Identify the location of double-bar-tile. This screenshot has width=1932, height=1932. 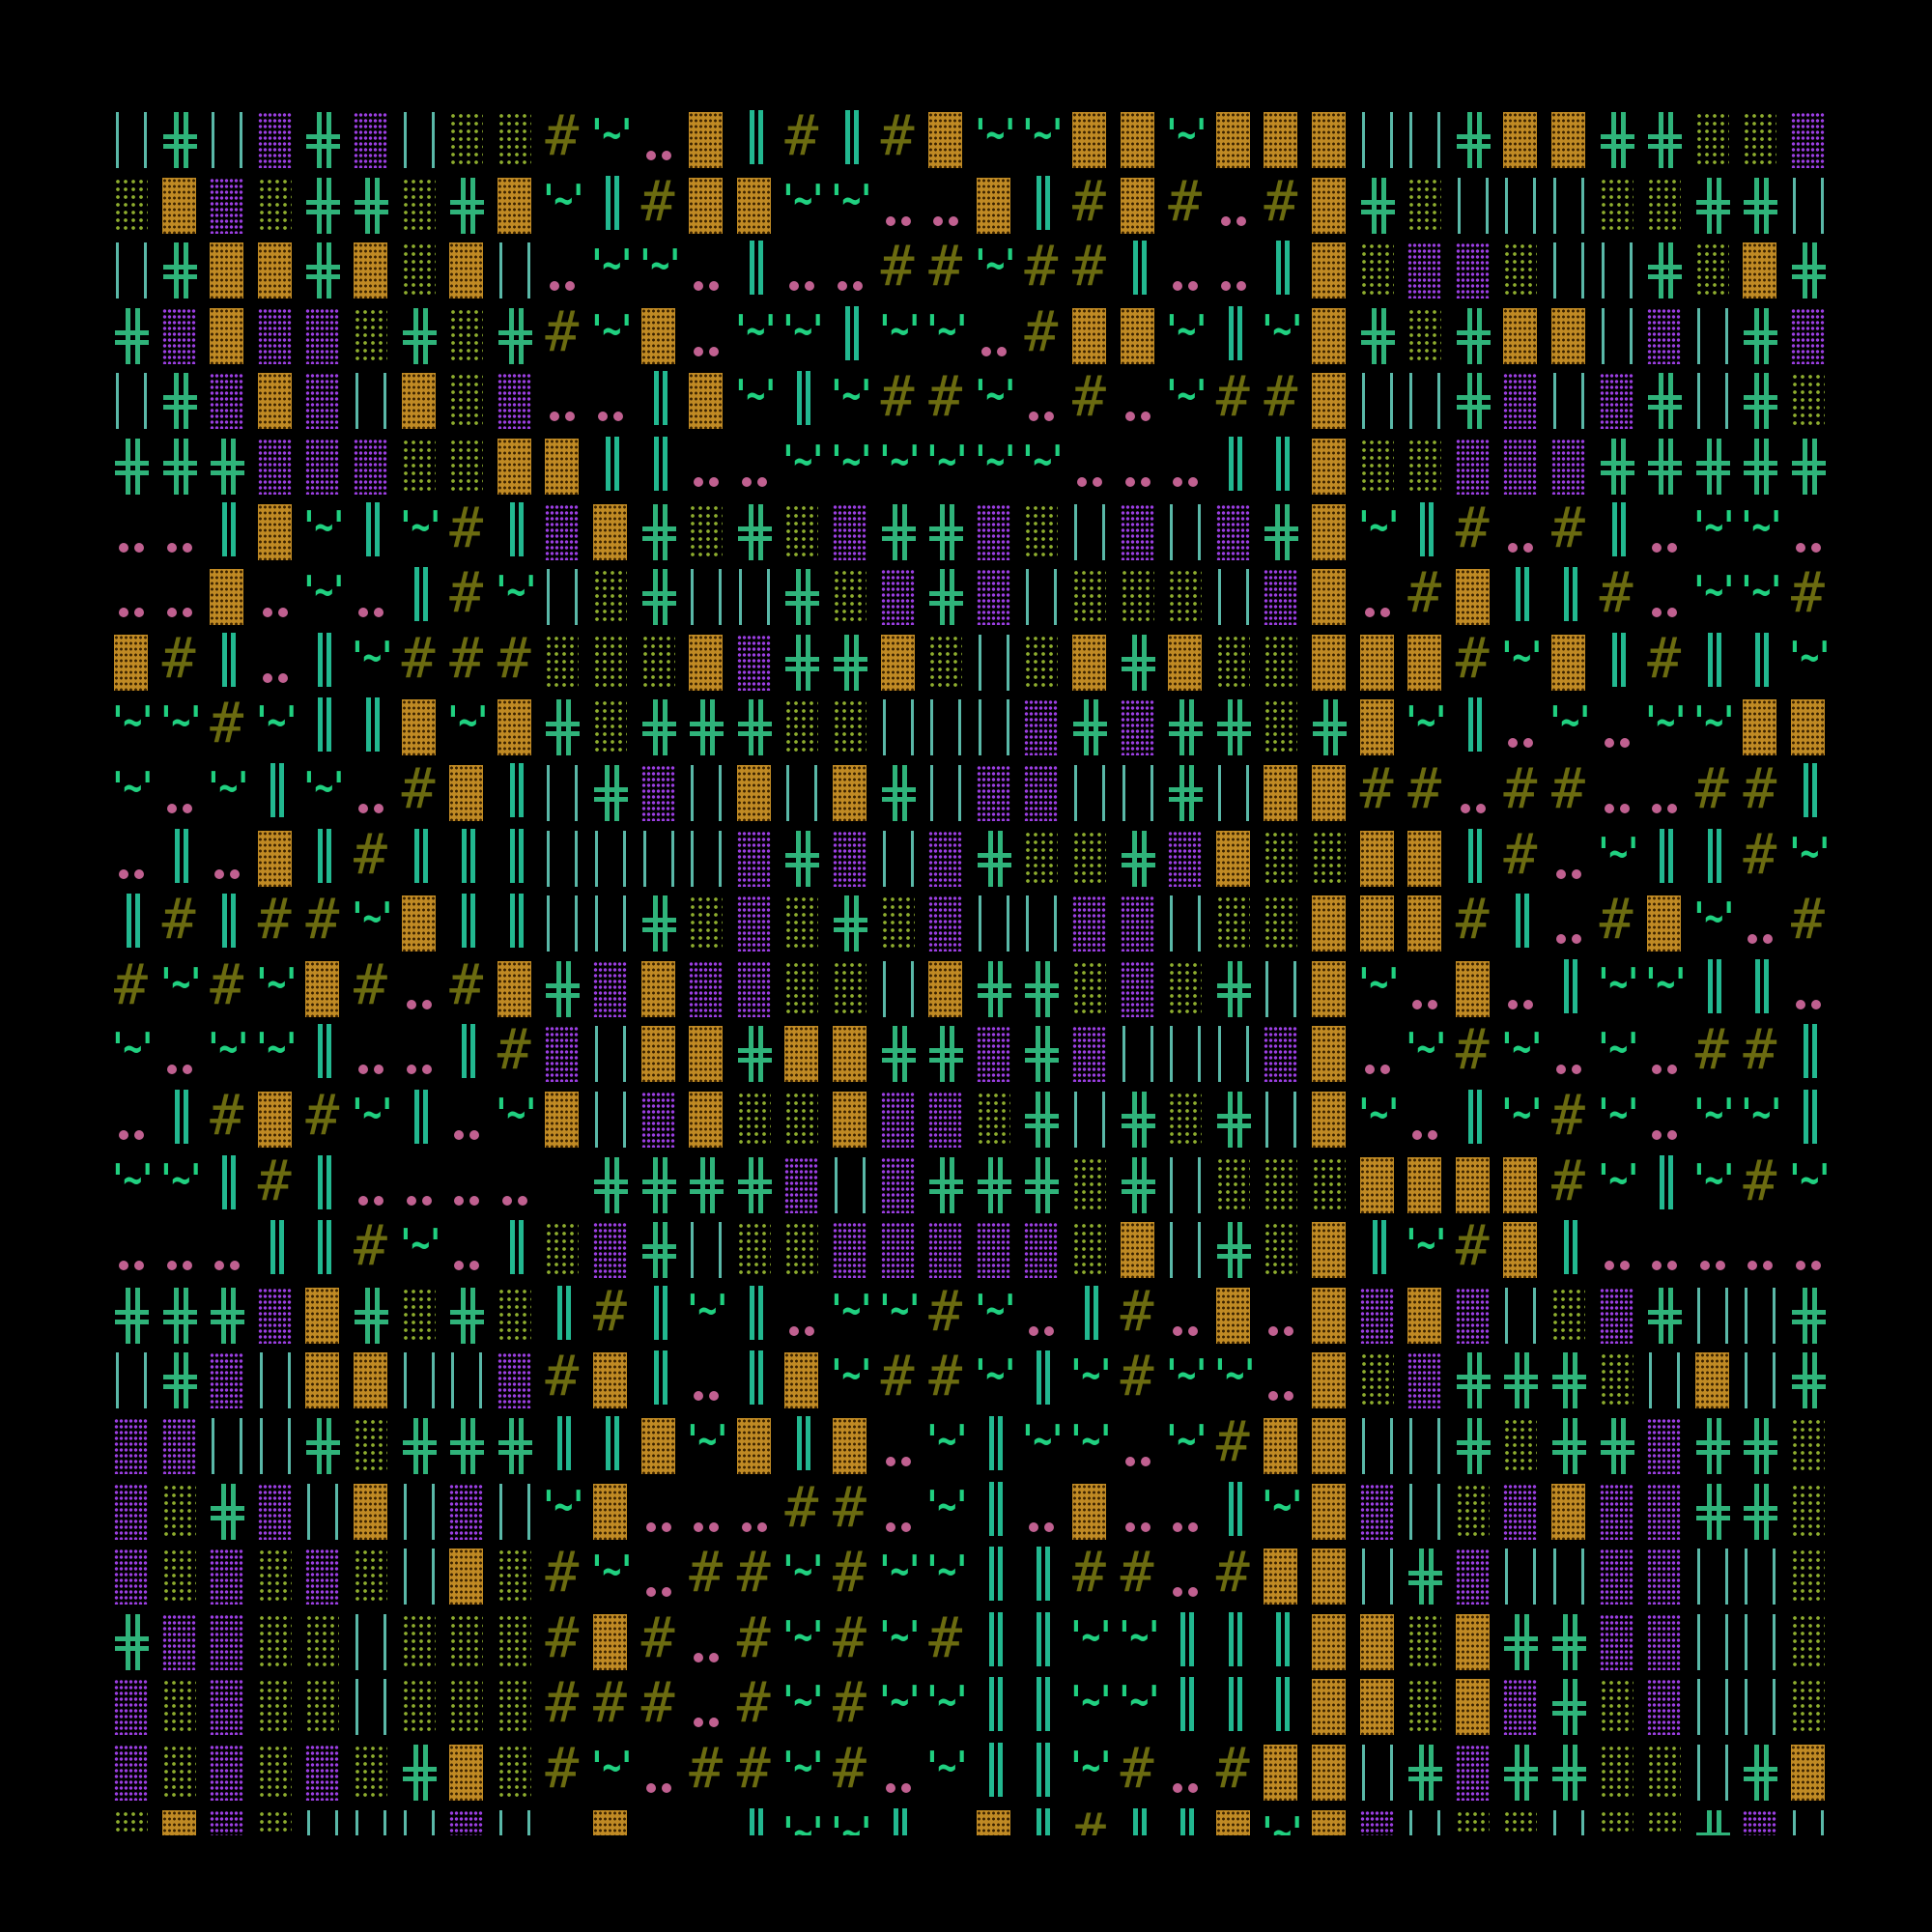
(322, 1182).